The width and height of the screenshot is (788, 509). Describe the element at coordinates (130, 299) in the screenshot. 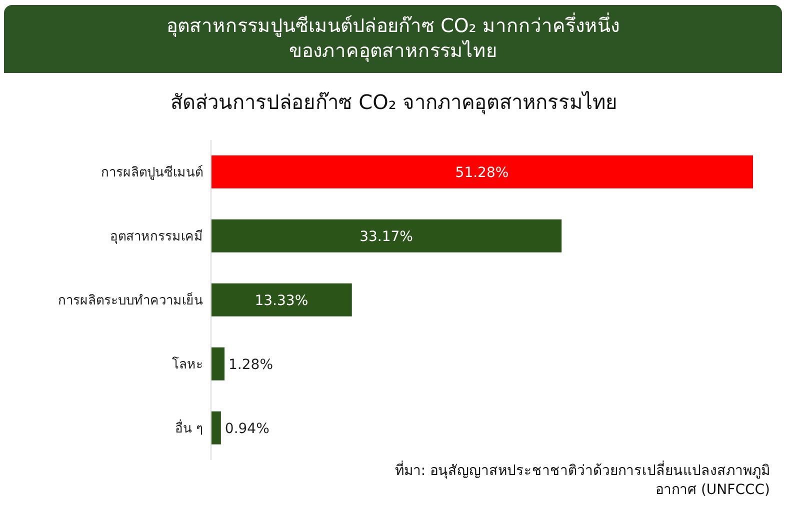

I see `y-tick-label: การผลิตระบบทำความเย็น` at that location.